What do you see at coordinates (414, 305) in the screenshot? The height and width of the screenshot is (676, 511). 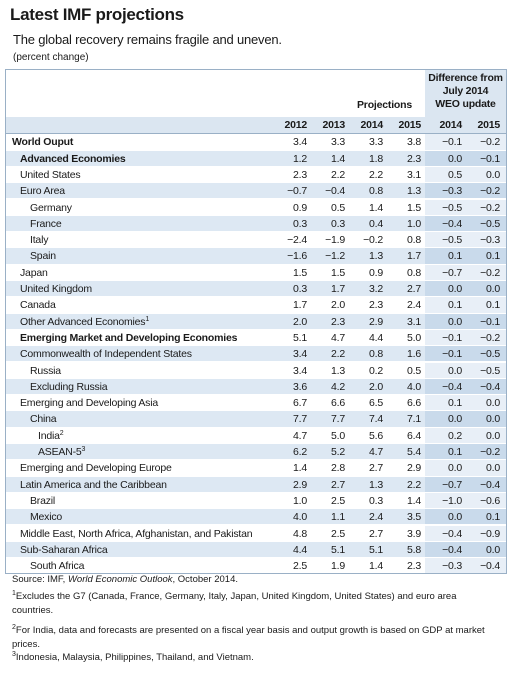 I see `value-cell: 2.4` at bounding box center [414, 305].